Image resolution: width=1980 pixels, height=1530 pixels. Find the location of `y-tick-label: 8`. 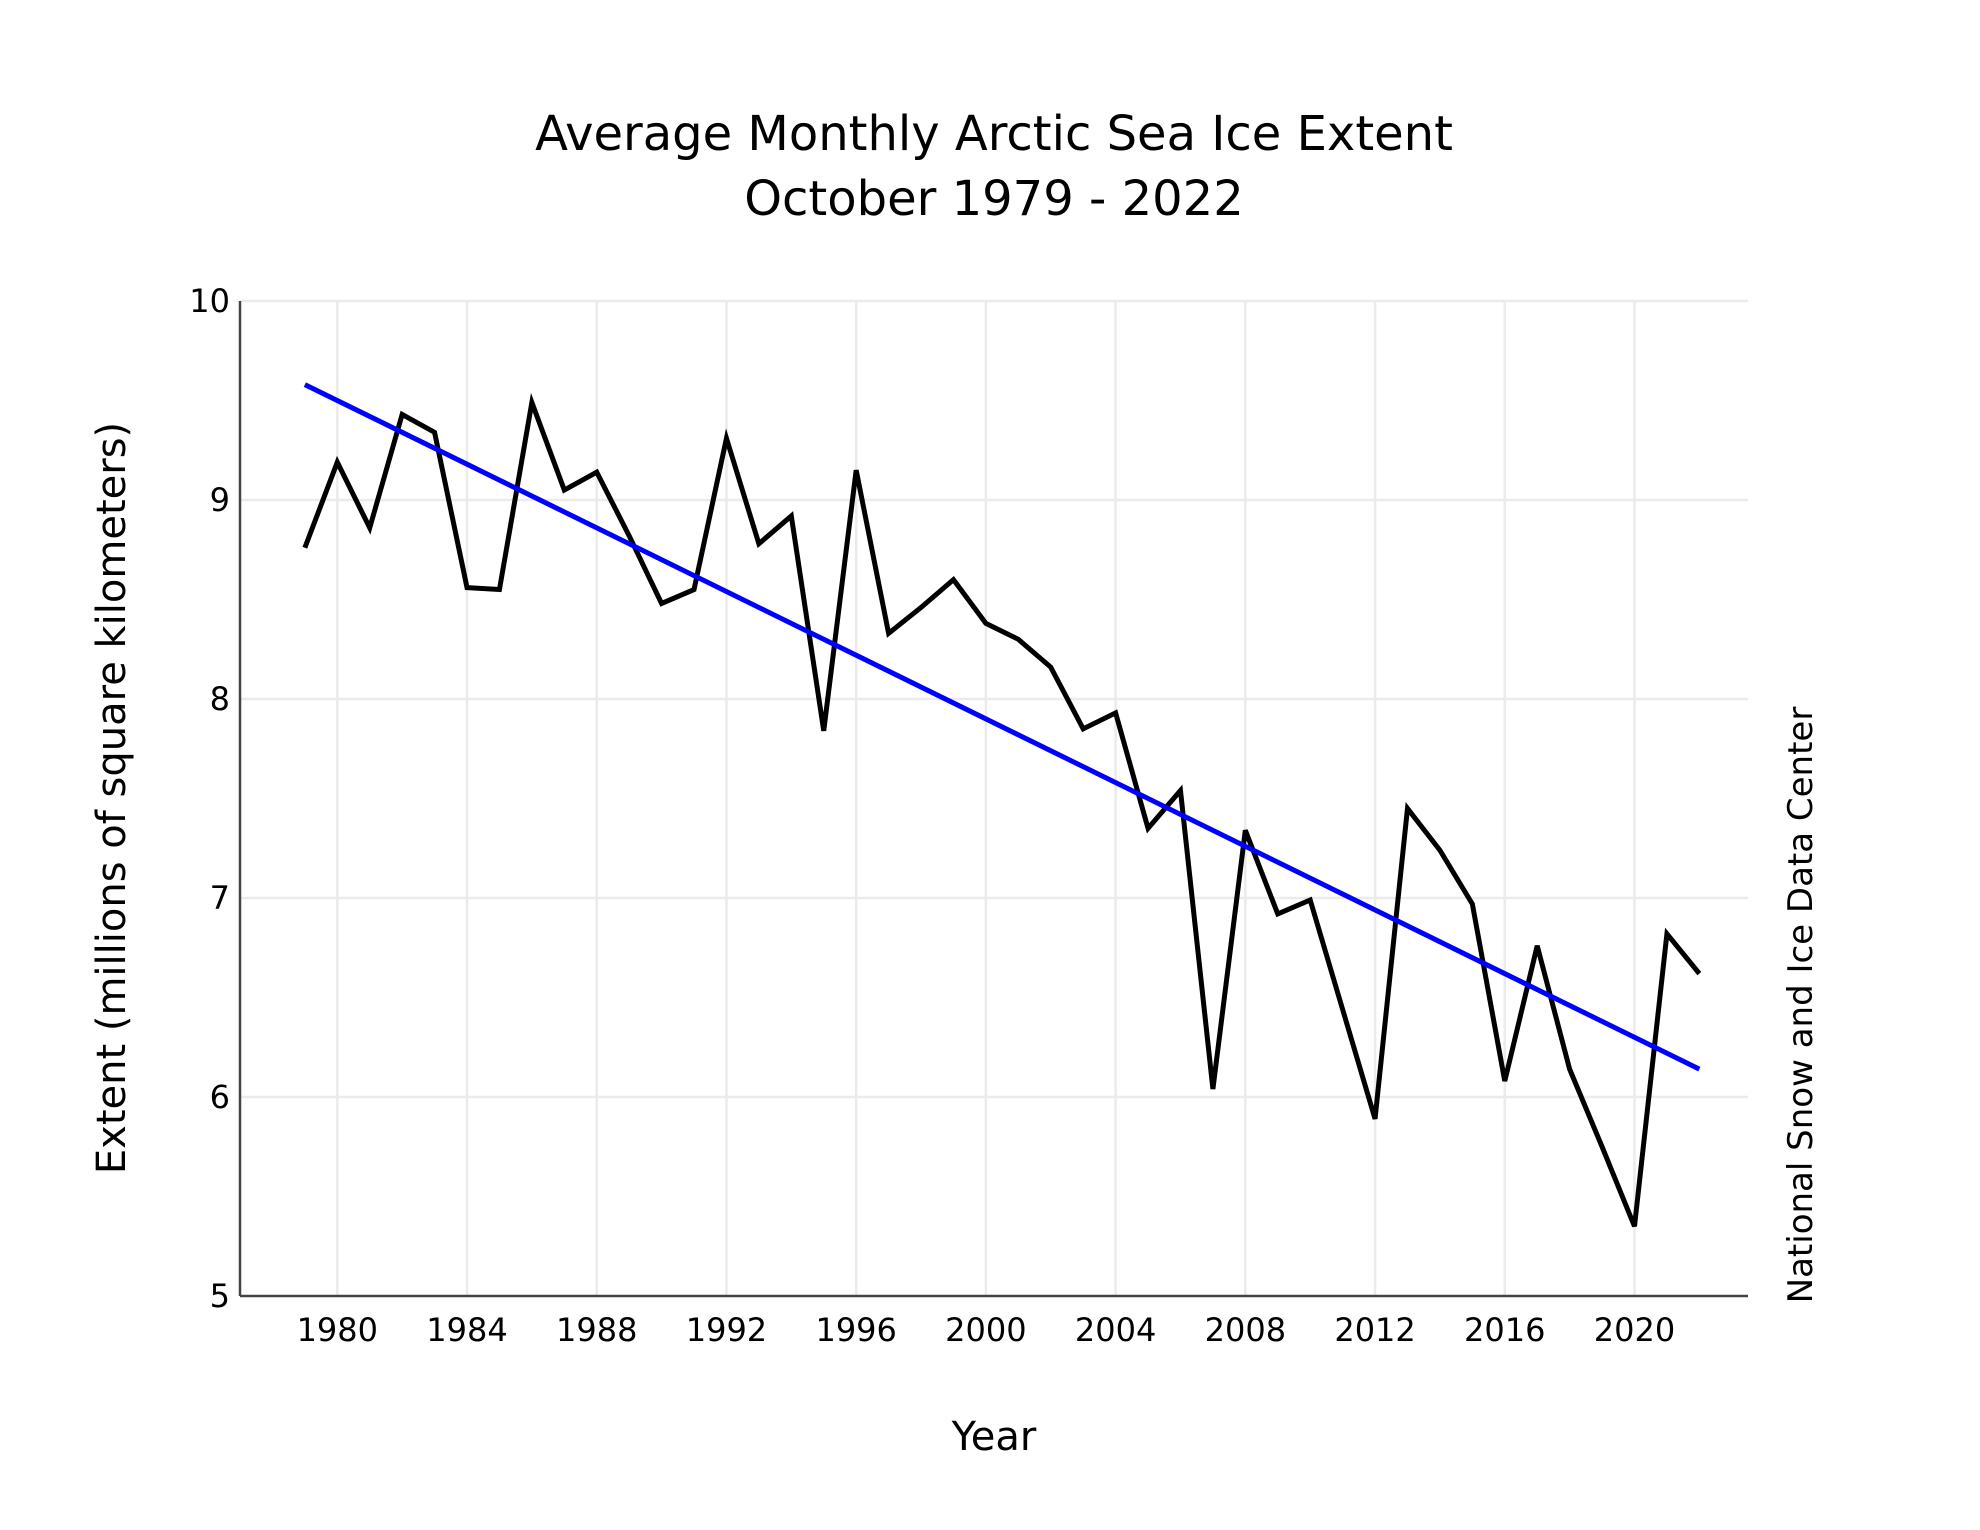

y-tick-label: 8 is located at coordinates (220, 699).